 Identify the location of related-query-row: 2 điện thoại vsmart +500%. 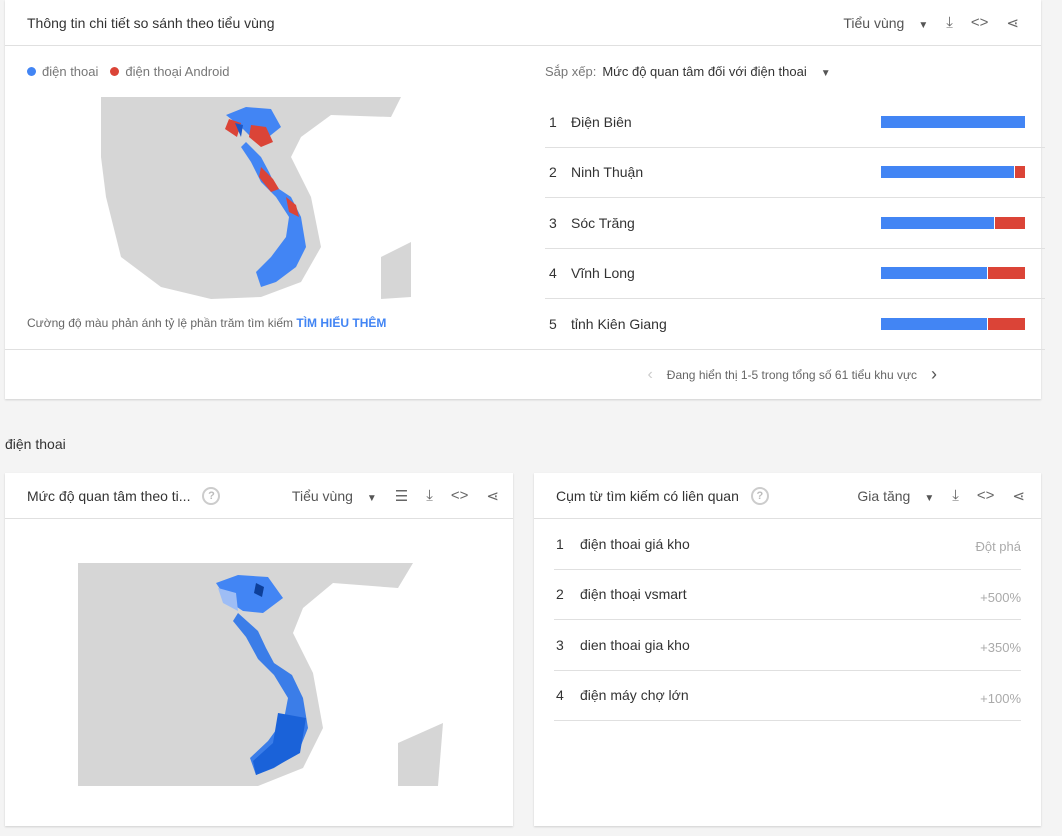
(787, 595).